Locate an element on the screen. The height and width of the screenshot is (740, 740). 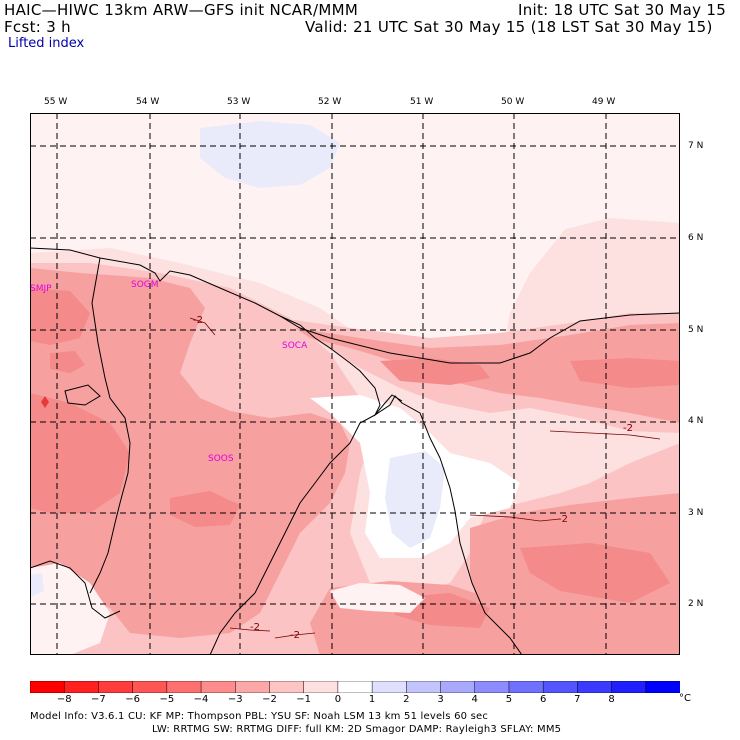
colorbar-label: 0 is located at coordinates (338, 699).